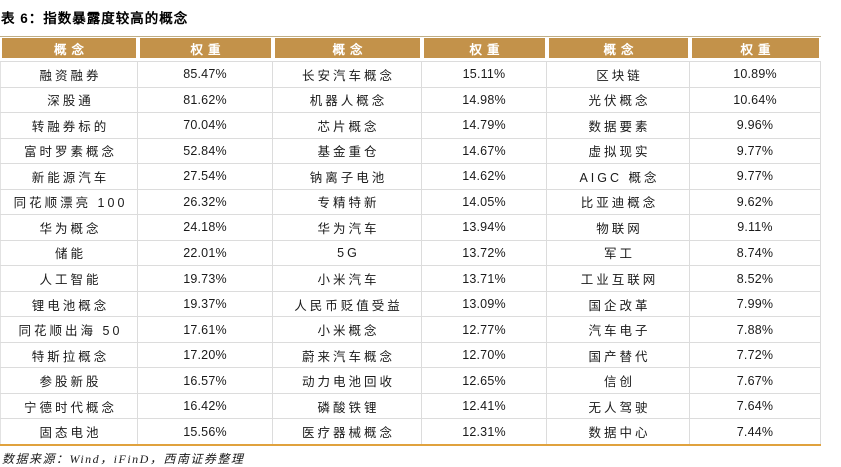  What do you see at coordinates (95, 18) in the screenshot?
I see `table-caption: 表 6：指数暴露度较高的概念` at bounding box center [95, 18].